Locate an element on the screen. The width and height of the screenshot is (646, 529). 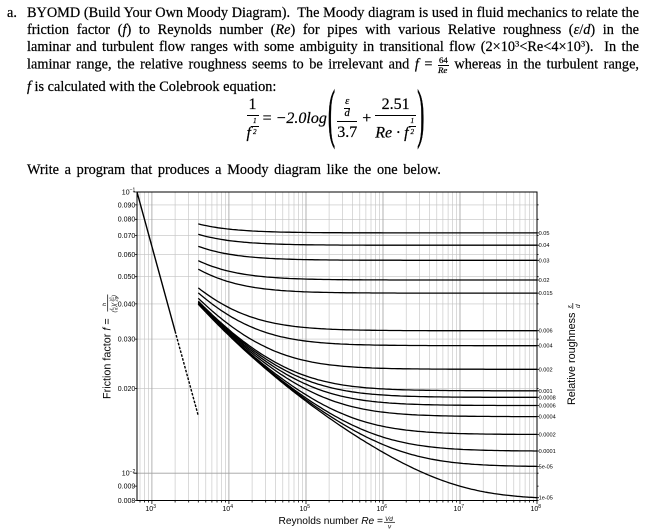
svg-text: 0.040 is located at coordinates (127, 304).